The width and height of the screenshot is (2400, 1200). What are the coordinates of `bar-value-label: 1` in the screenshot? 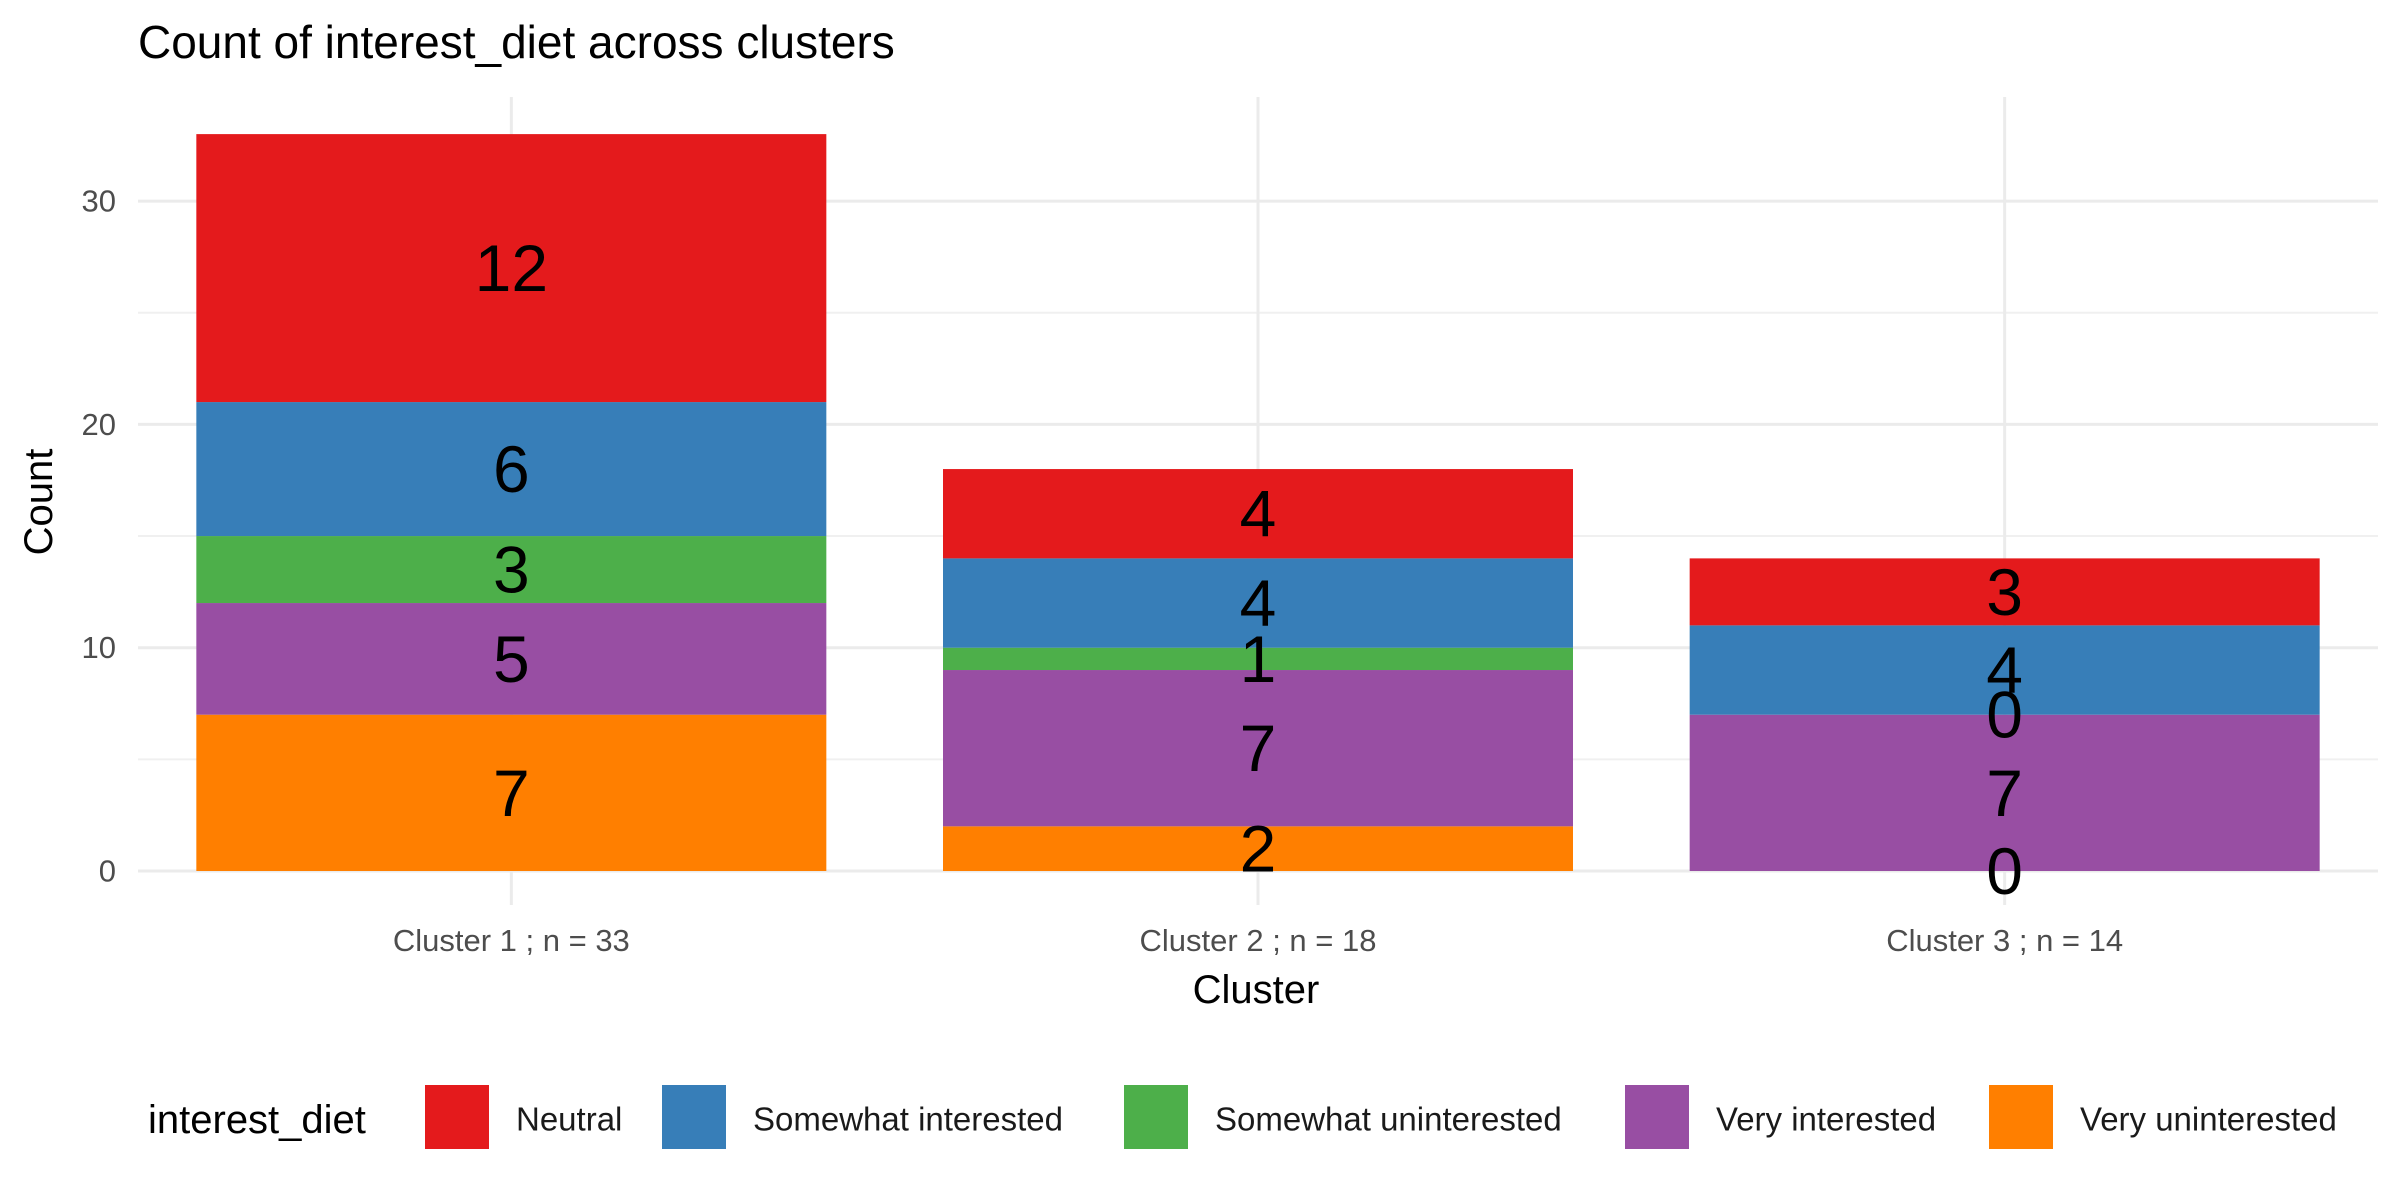 It's located at (1258, 659).